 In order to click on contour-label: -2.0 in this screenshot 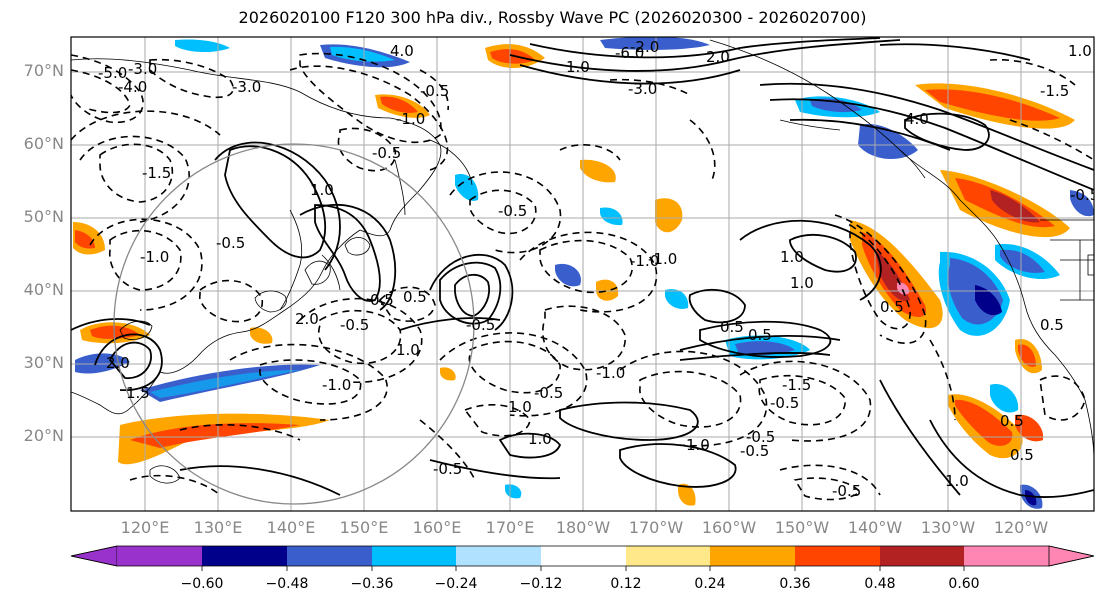, I will do `click(644, 47)`.